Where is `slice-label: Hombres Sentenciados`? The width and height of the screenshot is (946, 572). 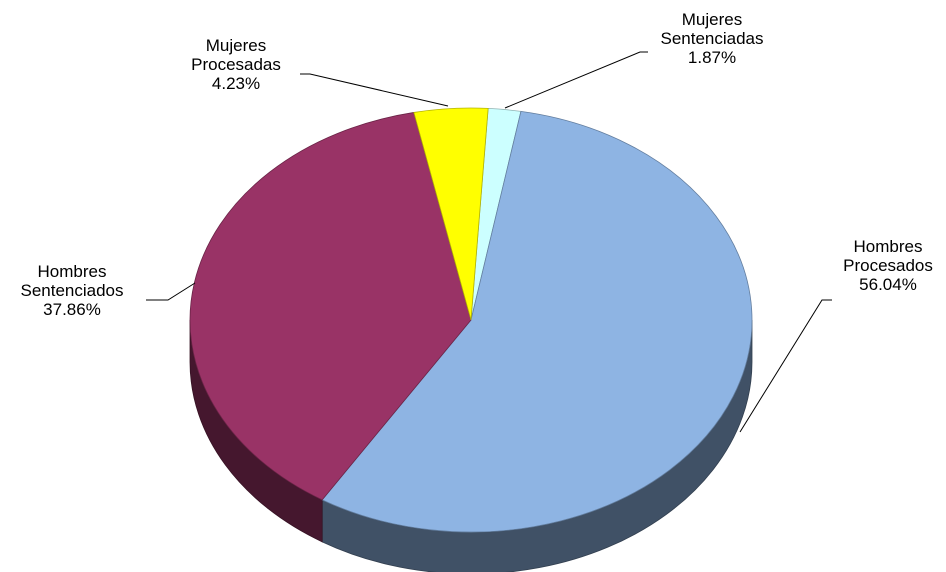
slice-label: Hombres Sentenciados is located at coordinates (72, 281).